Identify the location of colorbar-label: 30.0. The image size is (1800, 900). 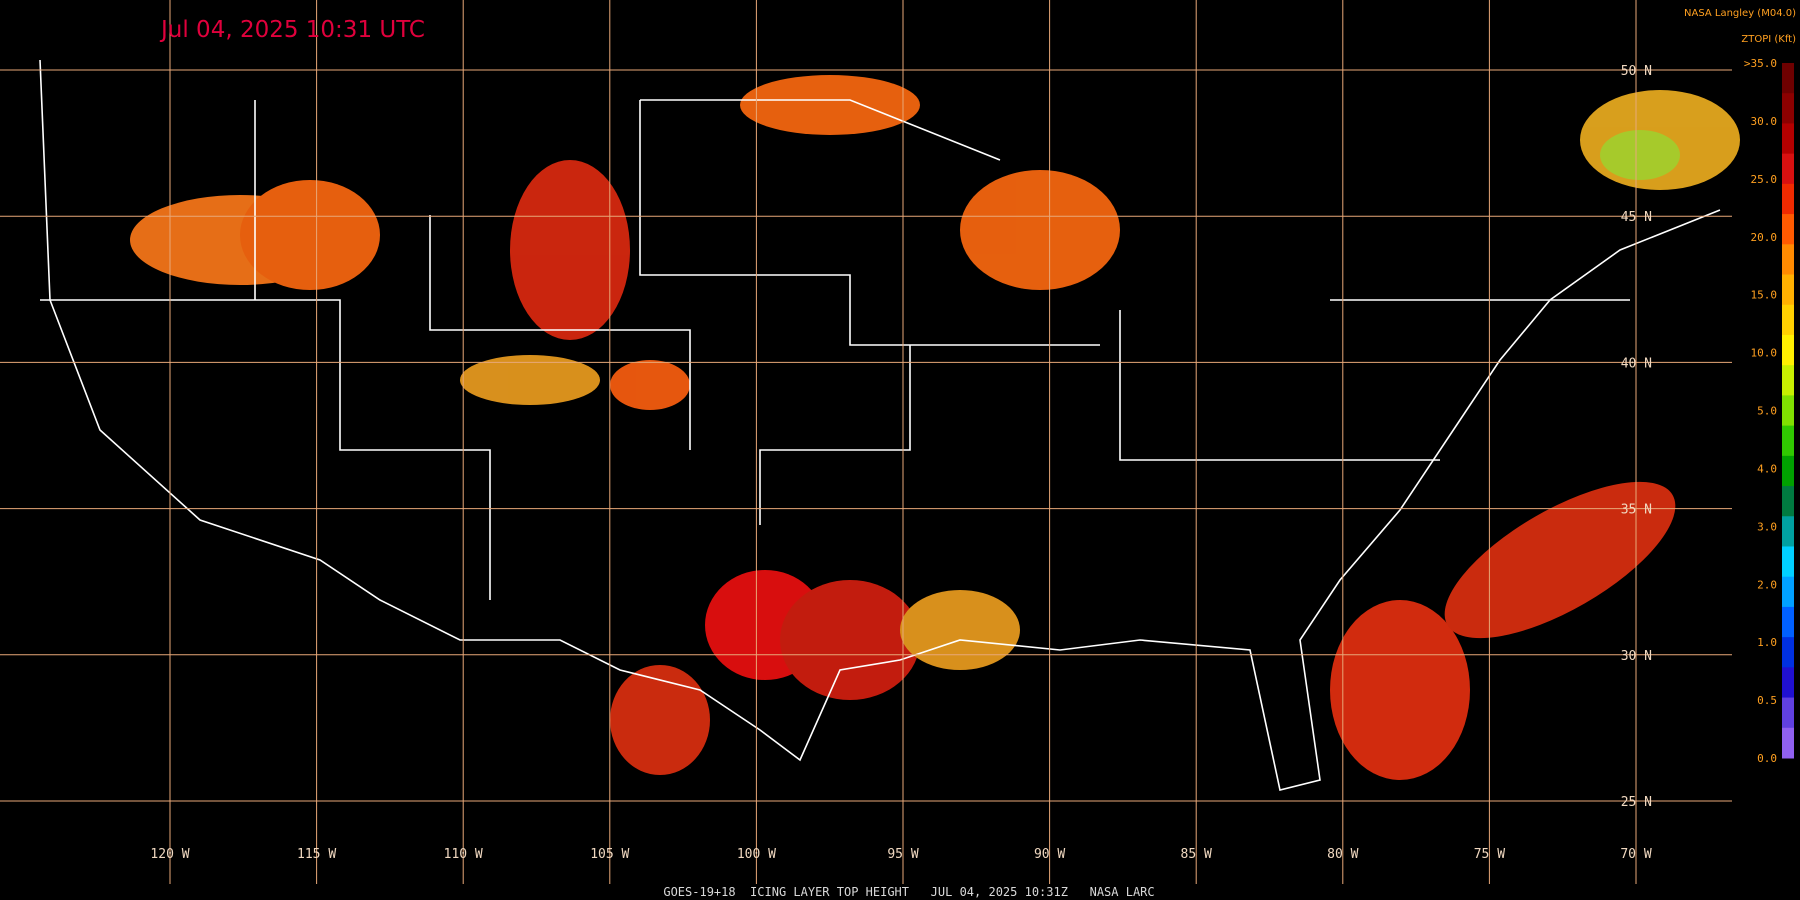
(1764, 121).